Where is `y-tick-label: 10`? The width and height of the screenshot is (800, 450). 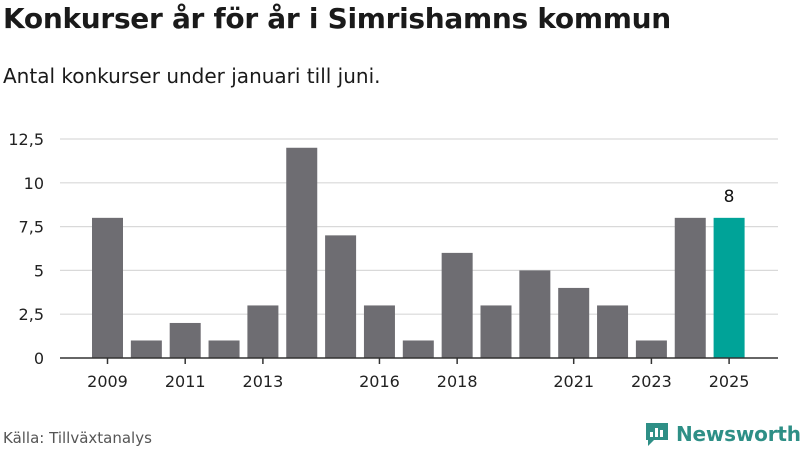 y-tick-label: 10 is located at coordinates (34, 183).